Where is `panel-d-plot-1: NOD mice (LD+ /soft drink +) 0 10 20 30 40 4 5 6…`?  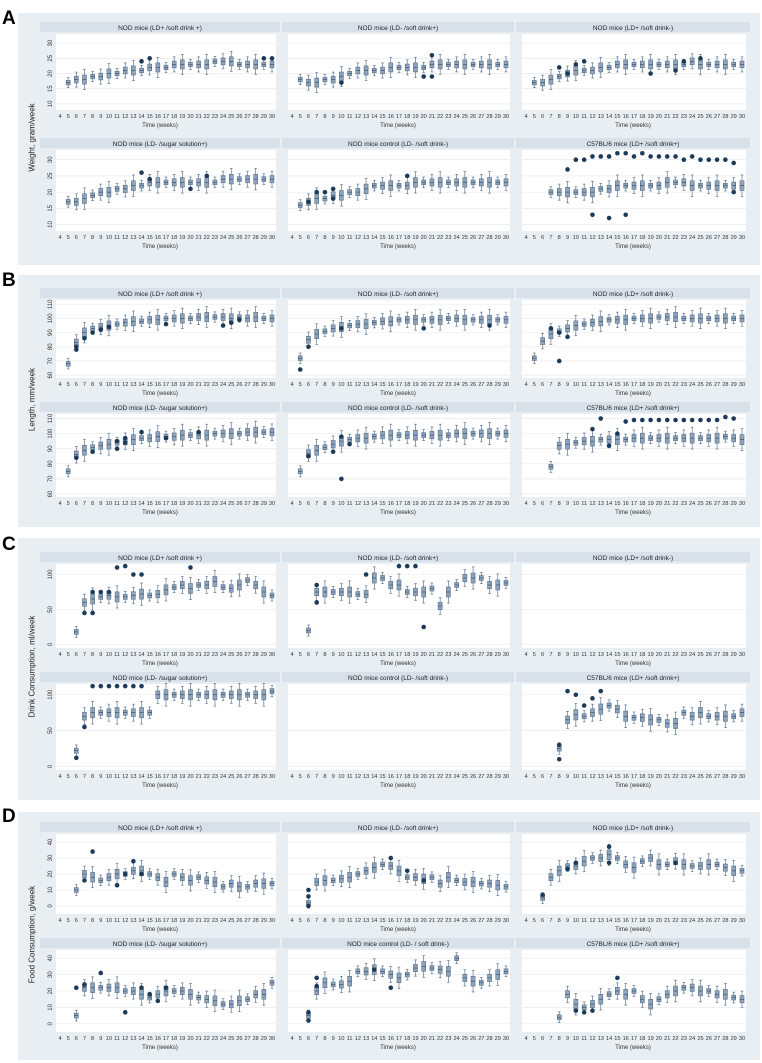 panel-d-plot-1: NOD mice (LD+ /soft drink +) 0 10 20 30 40 4 5 6… is located at coordinates (160, 877).